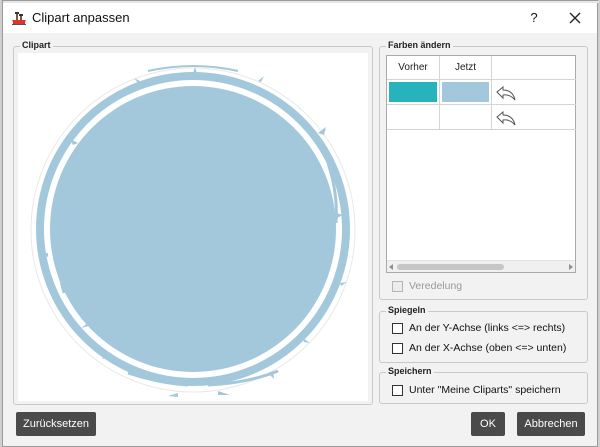  What do you see at coordinates (81, 17) in the screenshot?
I see `dialog-title: Clipart anpassen` at bounding box center [81, 17].